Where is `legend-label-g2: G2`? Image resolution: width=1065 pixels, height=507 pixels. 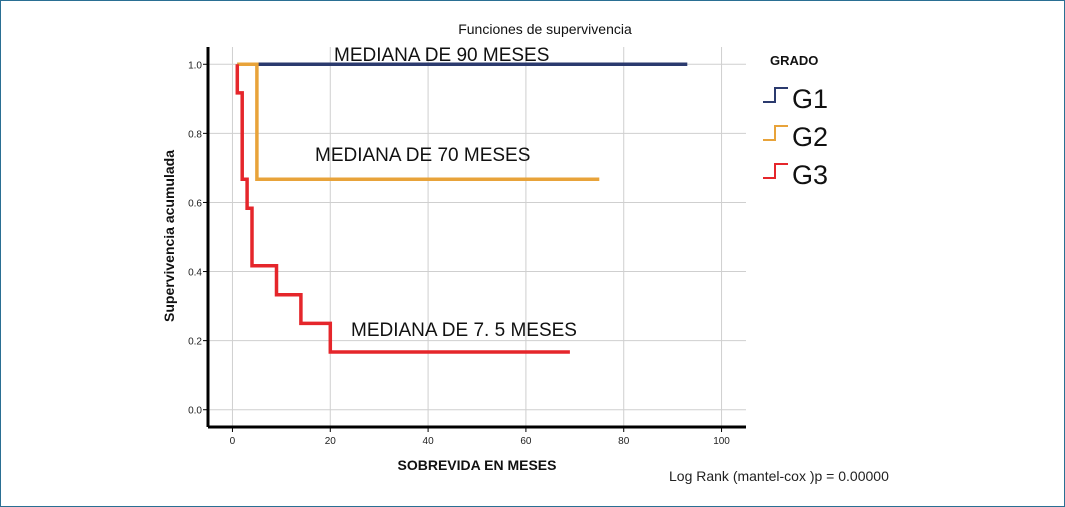 legend-label-g2: G2 is located at coordinates (810, 137).